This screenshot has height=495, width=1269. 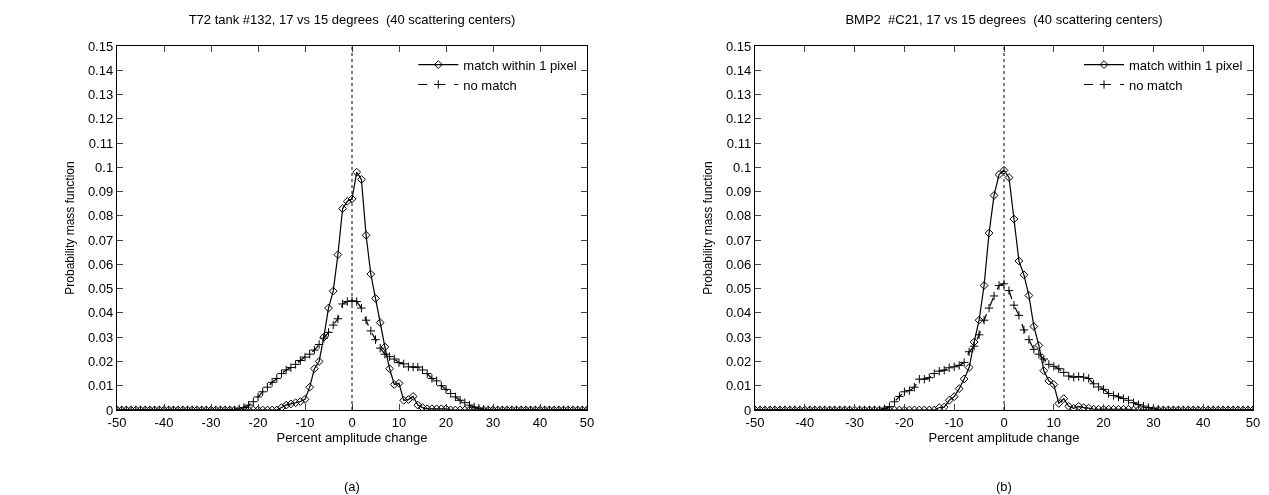 What do you see at coordinates (1004, 486) in the screenshot?
I see `text: (b)` at bounding box center [1004, 486].